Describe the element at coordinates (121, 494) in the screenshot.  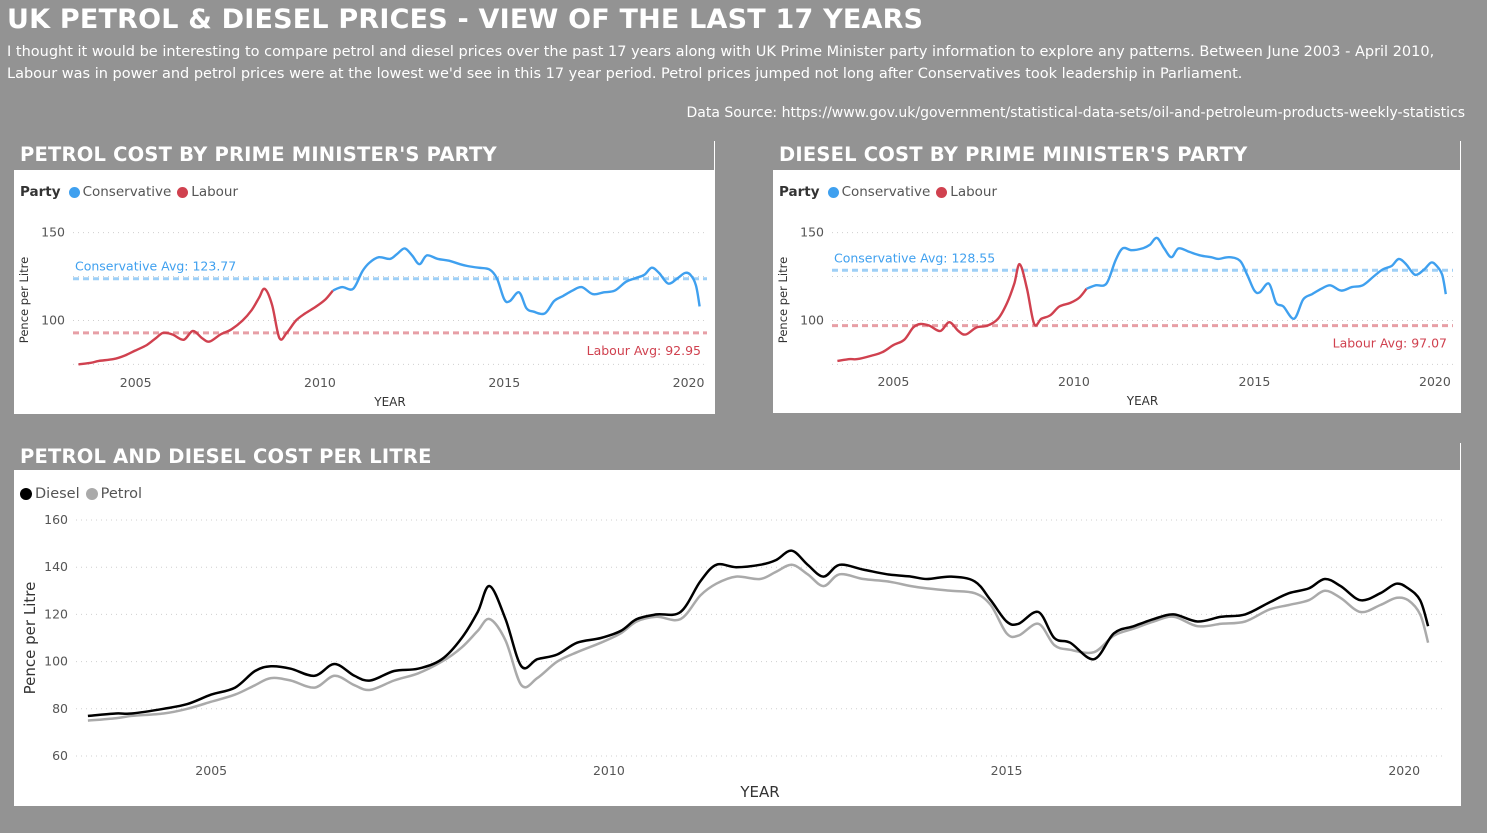
I see `legend-label: Petrol` at that location.